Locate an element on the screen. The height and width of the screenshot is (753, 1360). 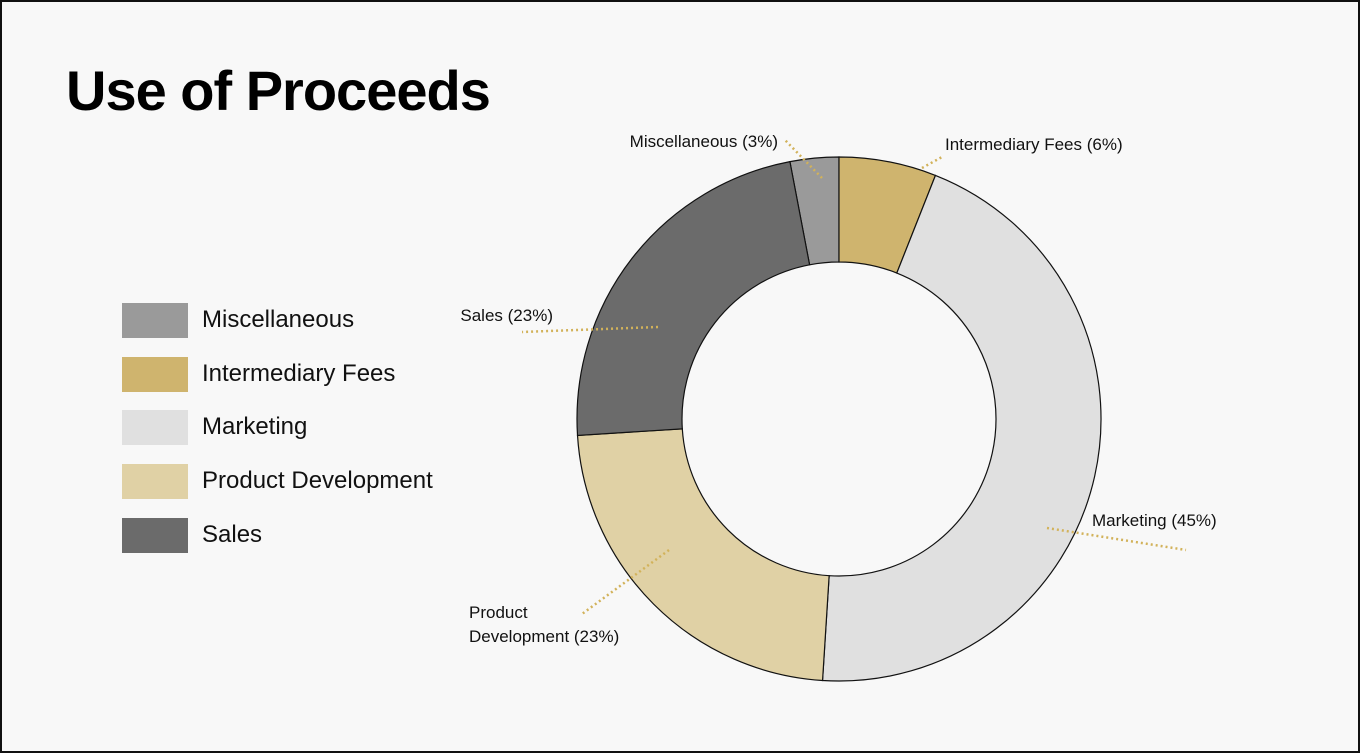
legend-item-miscellaneous: Miscellaneous is located at coordinates (302, 320).